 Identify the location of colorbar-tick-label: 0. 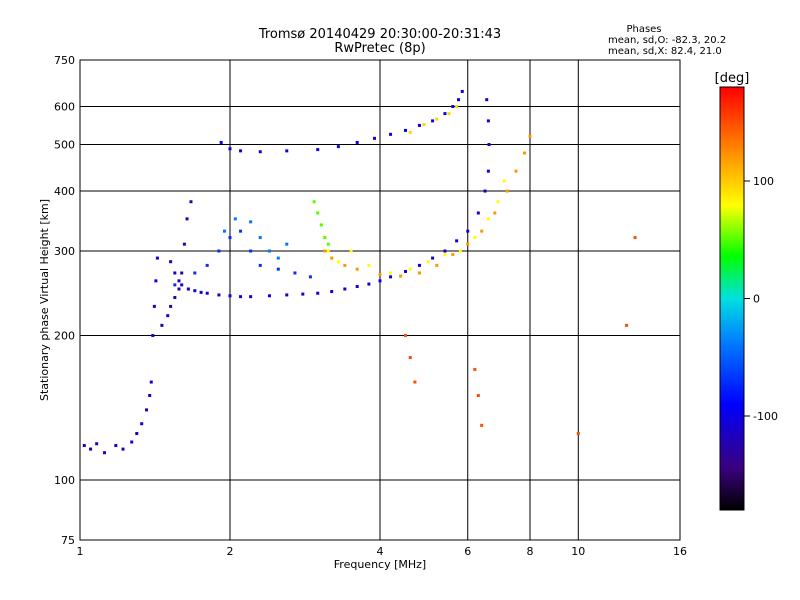
(756, 299).